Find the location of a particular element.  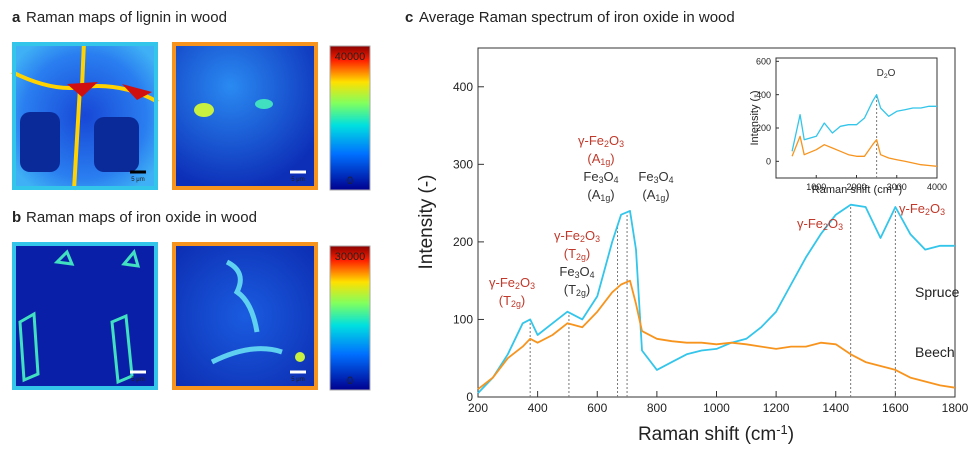

panel-letter: a is located at coordinates (16, 17).